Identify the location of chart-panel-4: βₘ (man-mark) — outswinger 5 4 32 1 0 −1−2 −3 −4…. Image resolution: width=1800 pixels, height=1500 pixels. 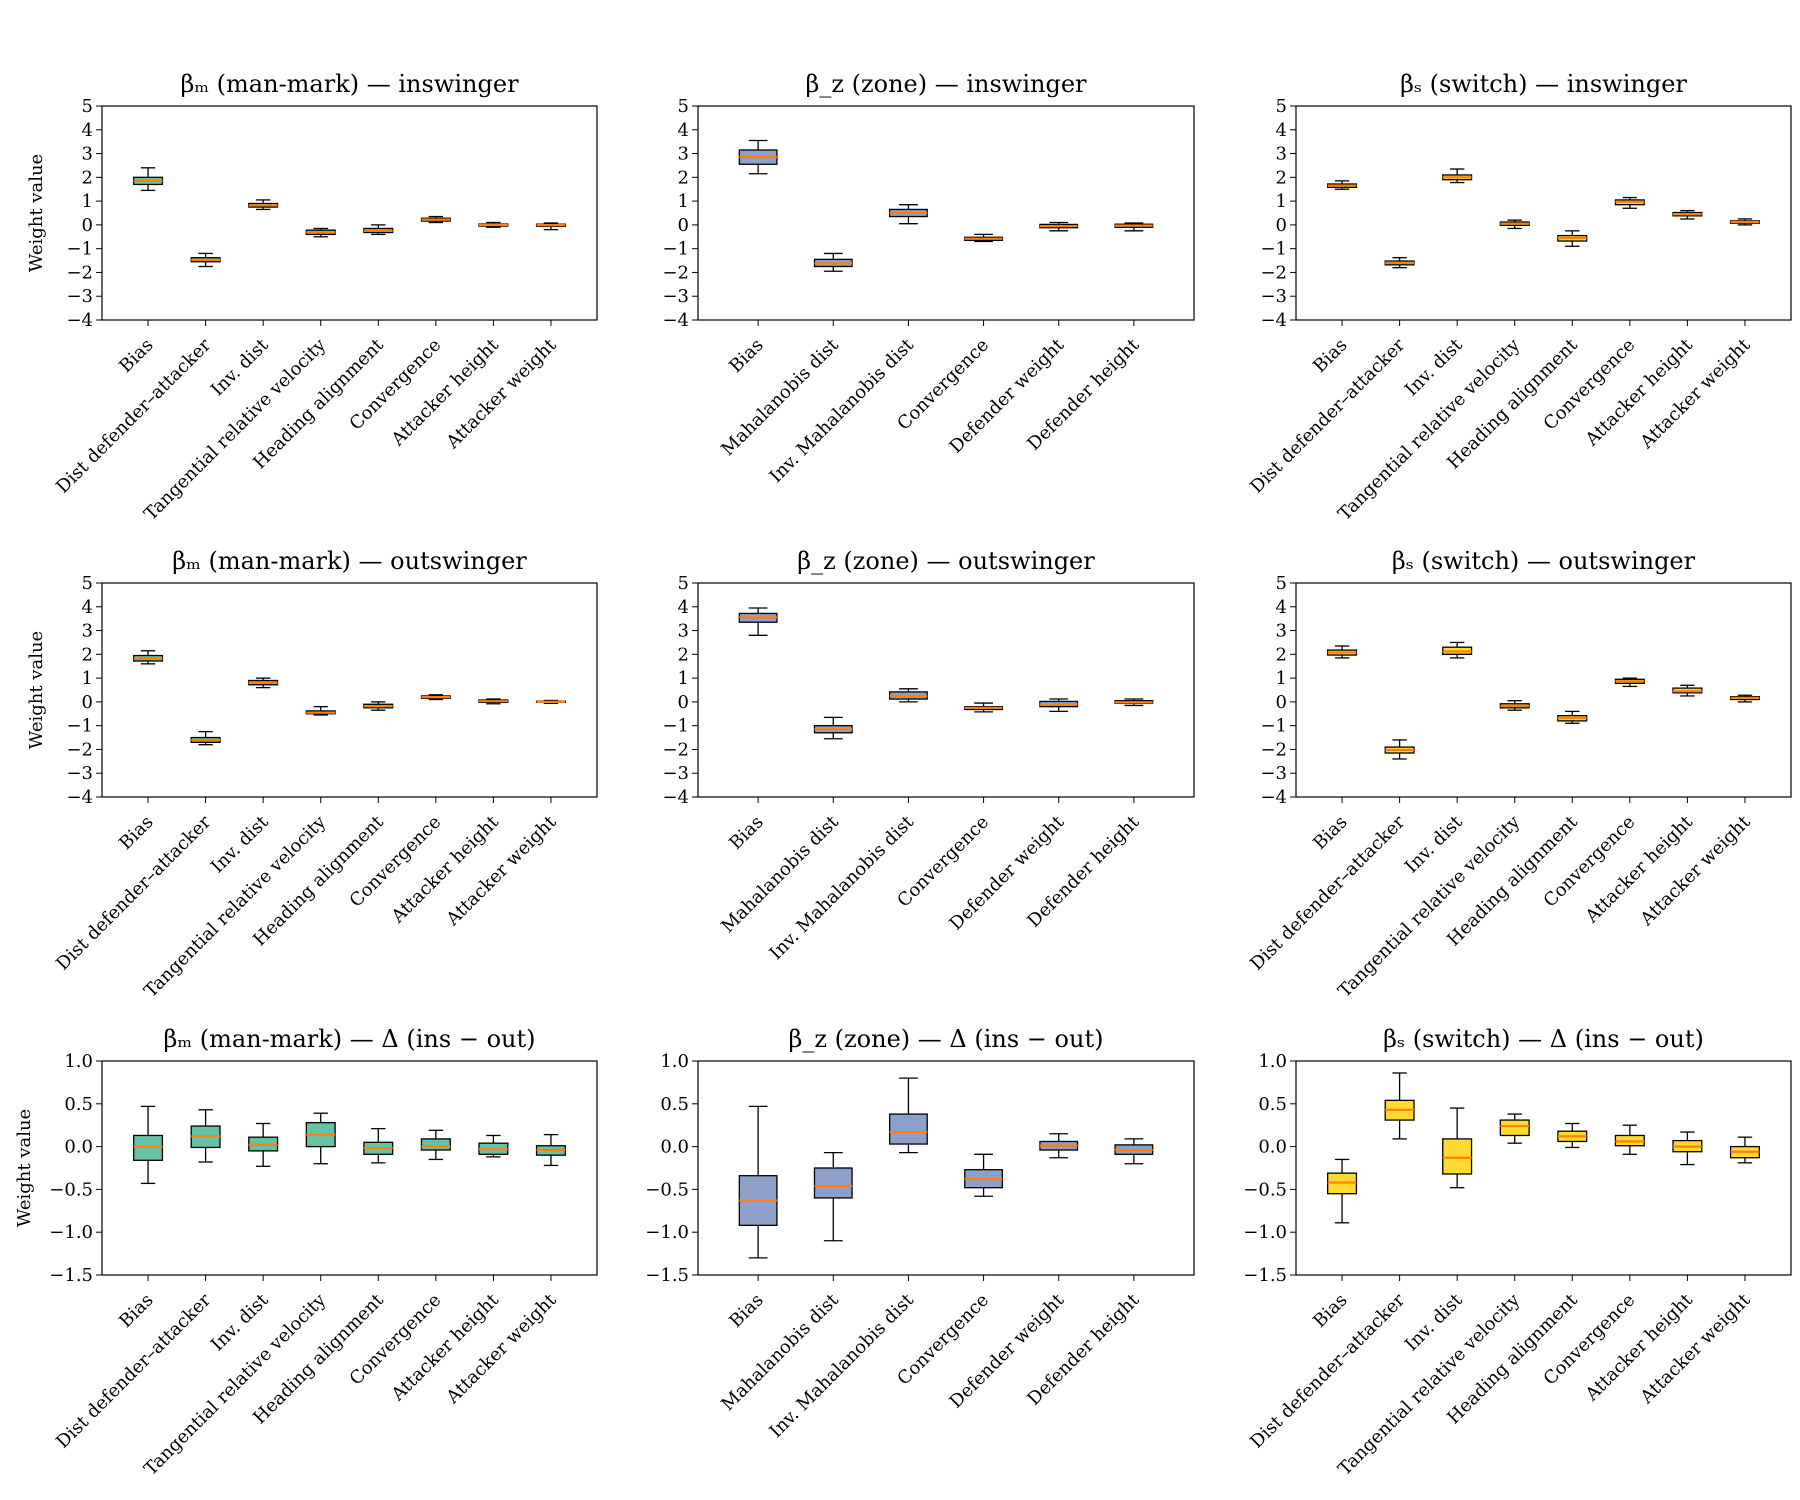
(312, 774).